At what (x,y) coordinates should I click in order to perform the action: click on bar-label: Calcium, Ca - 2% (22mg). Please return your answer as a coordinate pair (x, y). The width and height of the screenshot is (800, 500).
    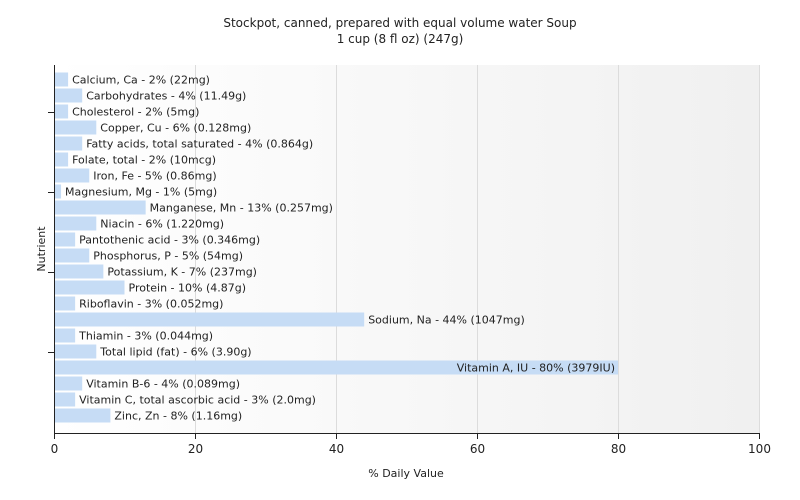
    Looking at the image, I should click on (141, 80).